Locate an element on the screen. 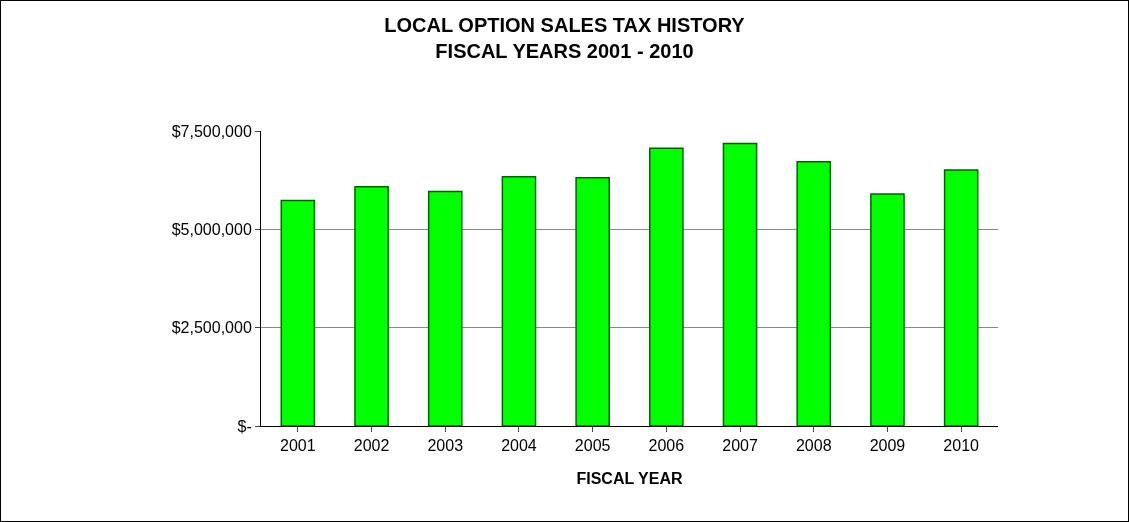  x-tick-label: 2006 is located at coordinates (666, 446).